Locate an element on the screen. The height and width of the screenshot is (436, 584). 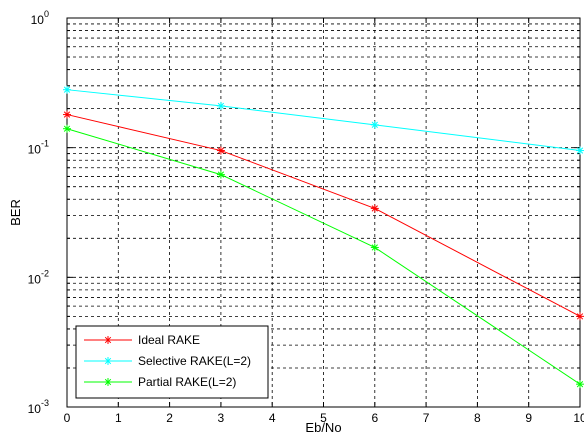
x-tick-label: 10 is located at coordinates (578, 418).